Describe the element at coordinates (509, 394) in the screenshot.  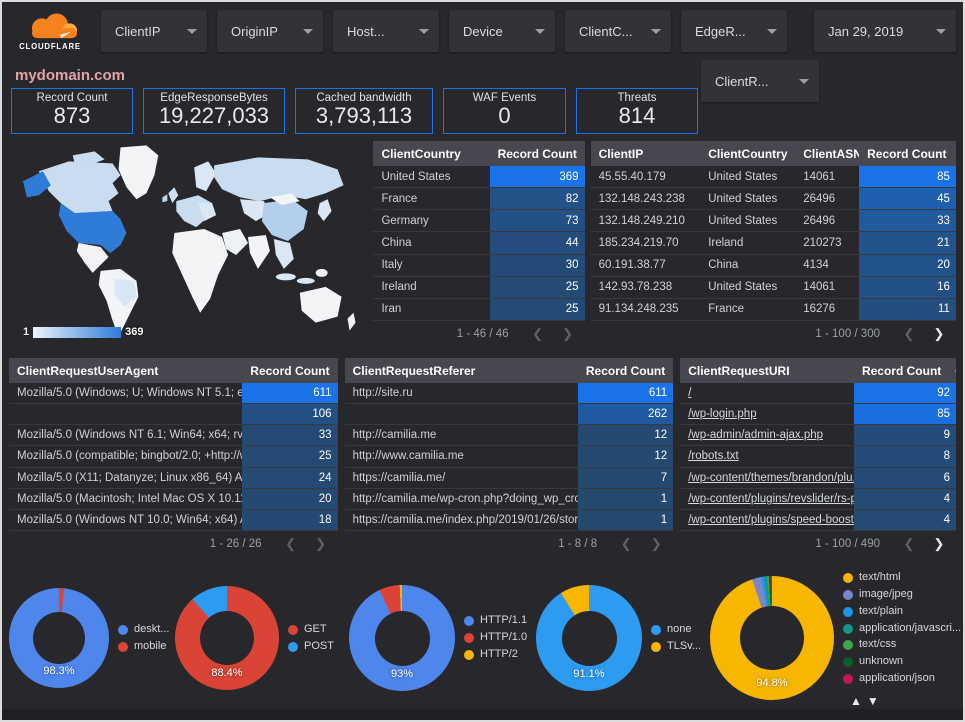
I see `table-row: http://site.ru 611` at that location.